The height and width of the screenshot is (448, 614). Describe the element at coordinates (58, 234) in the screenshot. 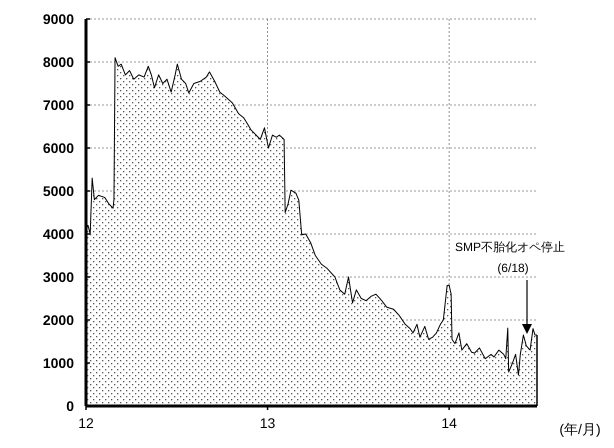

I see `y-tick-label: 4000` at that location.